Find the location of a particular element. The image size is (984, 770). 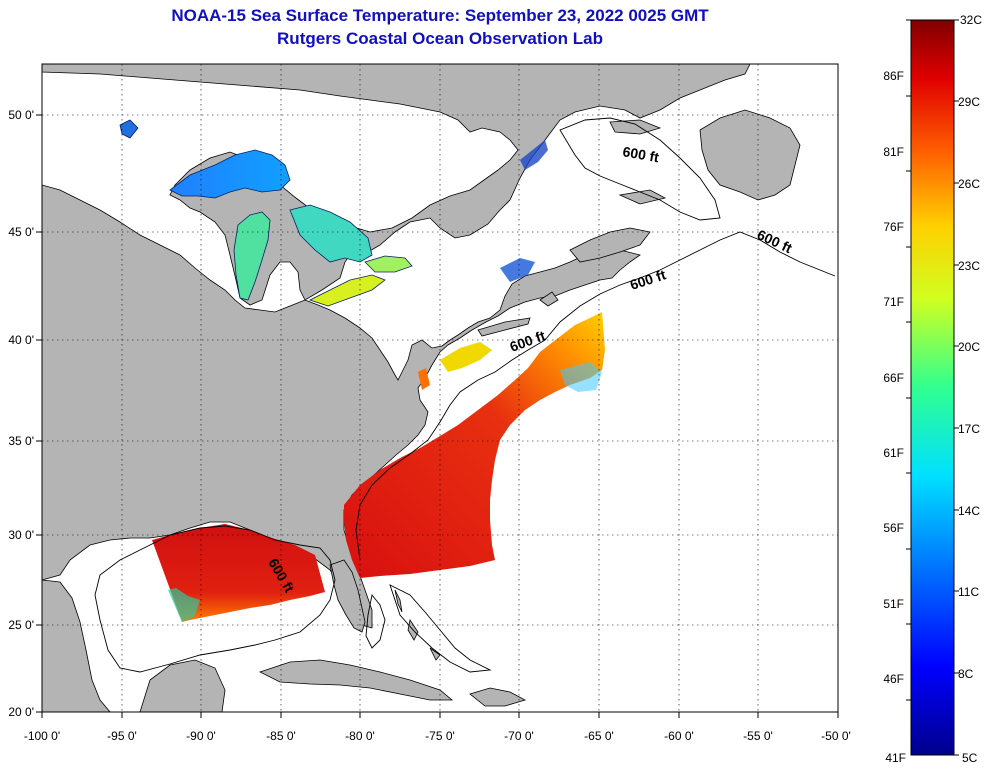

lon-label: -80 0' is located at coordinates (360, 736).